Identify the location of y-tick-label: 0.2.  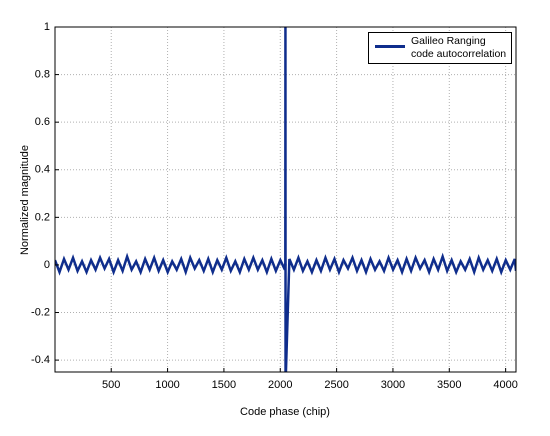
(42, 217).